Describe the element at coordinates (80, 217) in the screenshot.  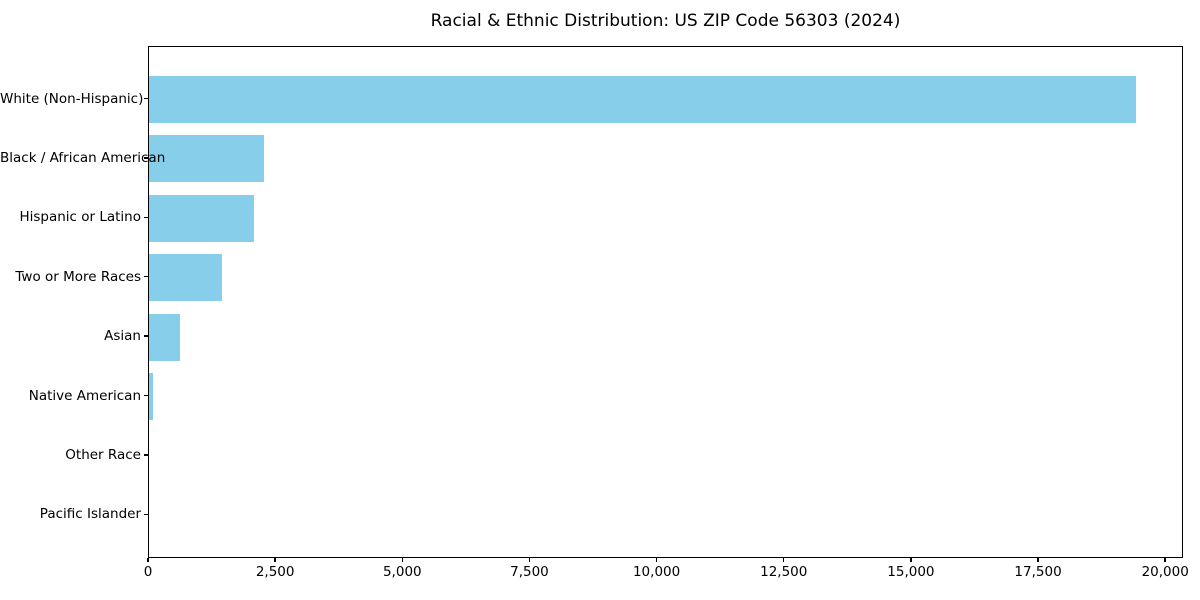
I see `y-tick-label: Hispanic or Latino` at that location.